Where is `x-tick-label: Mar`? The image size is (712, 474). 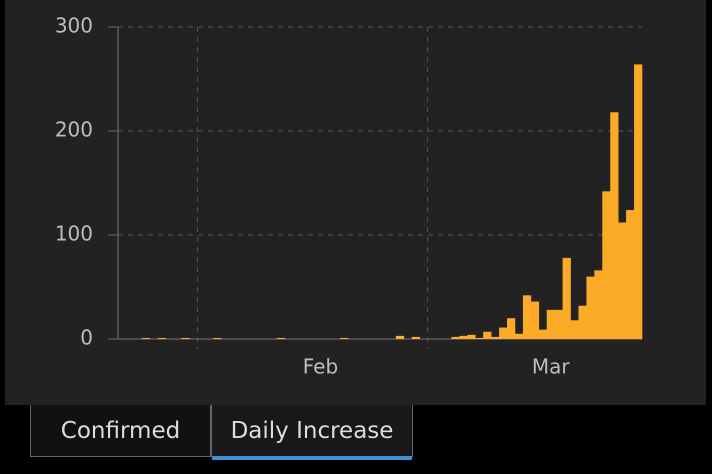 x-tick-label: Mar is located at coordinates (551, 367).